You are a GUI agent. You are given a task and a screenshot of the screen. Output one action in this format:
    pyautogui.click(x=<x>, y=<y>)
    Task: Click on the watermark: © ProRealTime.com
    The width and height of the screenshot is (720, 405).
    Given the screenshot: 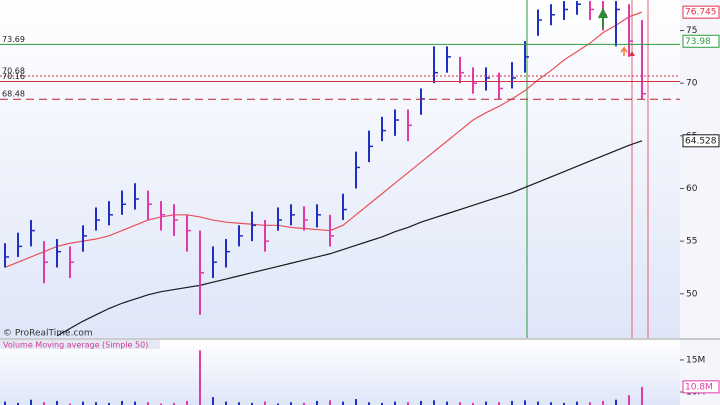 What is the action you would take?
    pyautogui.click(x=48, y=334)
    